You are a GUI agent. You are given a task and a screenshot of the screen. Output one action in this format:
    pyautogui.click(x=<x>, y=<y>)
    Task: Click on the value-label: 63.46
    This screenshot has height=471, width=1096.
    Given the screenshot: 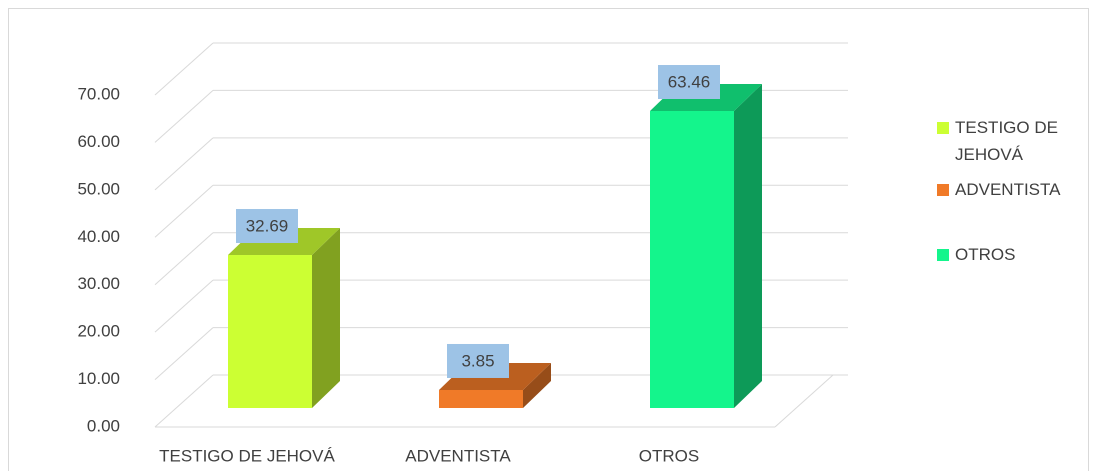 What is the action you would take?
    pyautogui.click(x=689, y=81)
    